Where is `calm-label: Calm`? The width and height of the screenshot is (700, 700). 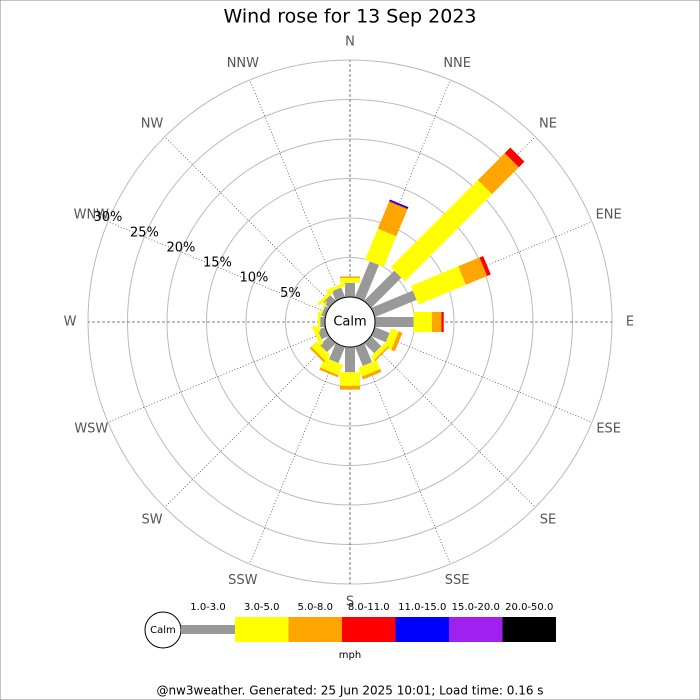 calm-label: Calm is located at coordinates (349, 322).